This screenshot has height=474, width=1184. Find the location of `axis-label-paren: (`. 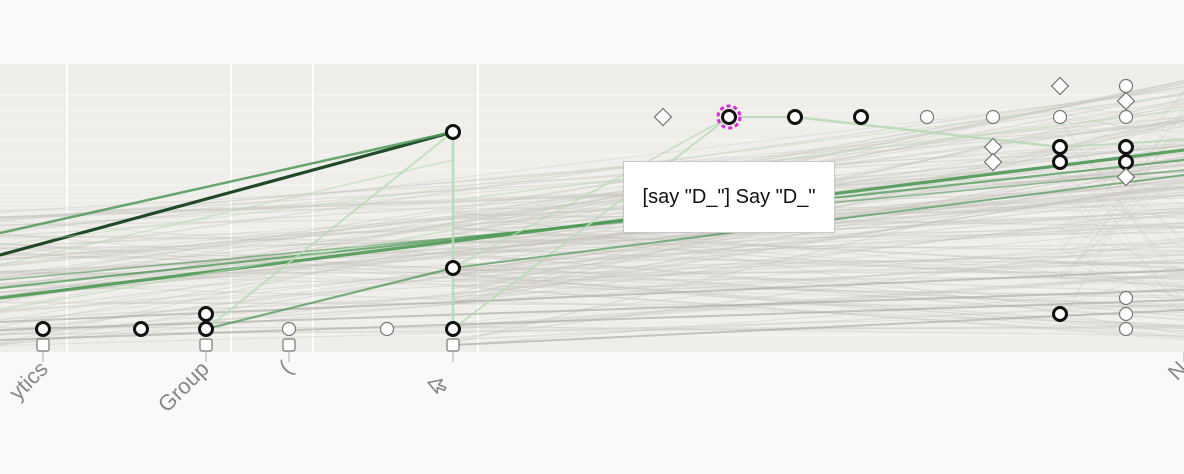

axis-label-paren: ( is located at coordinates (285, 367).